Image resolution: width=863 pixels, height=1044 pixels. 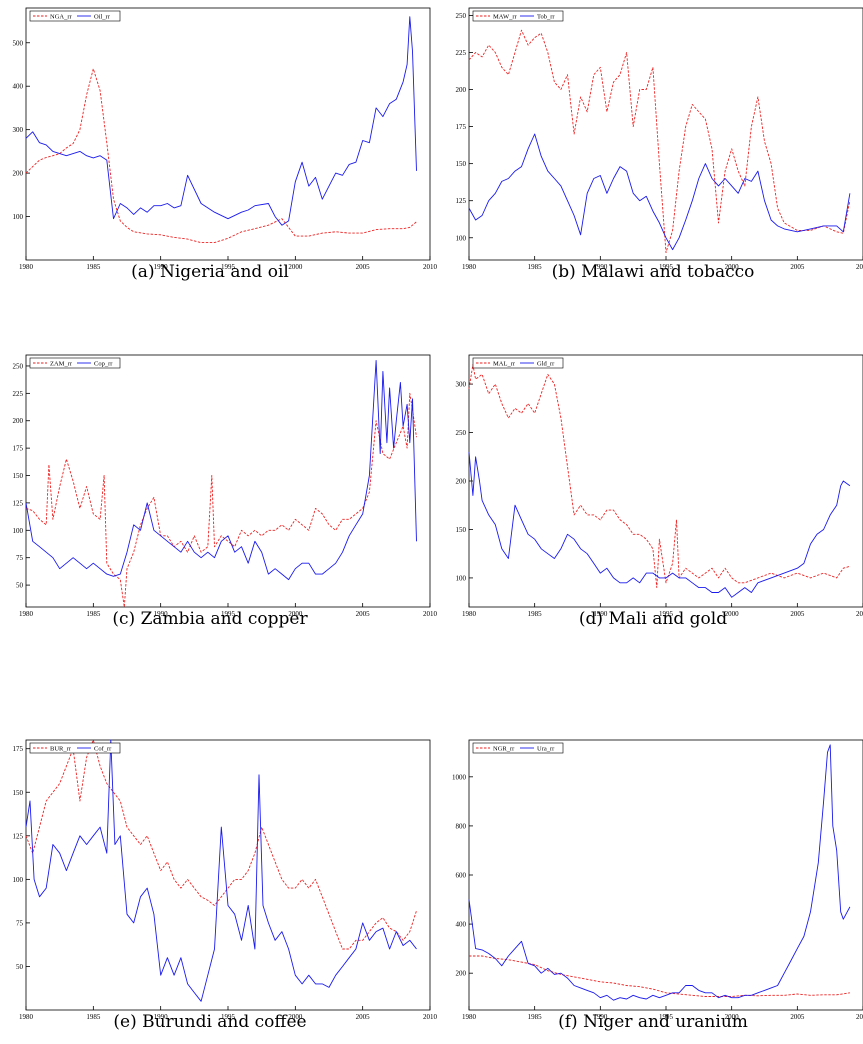 I want to click on x-tick-label-f-2: 1990, so click(x=600, y=1017).